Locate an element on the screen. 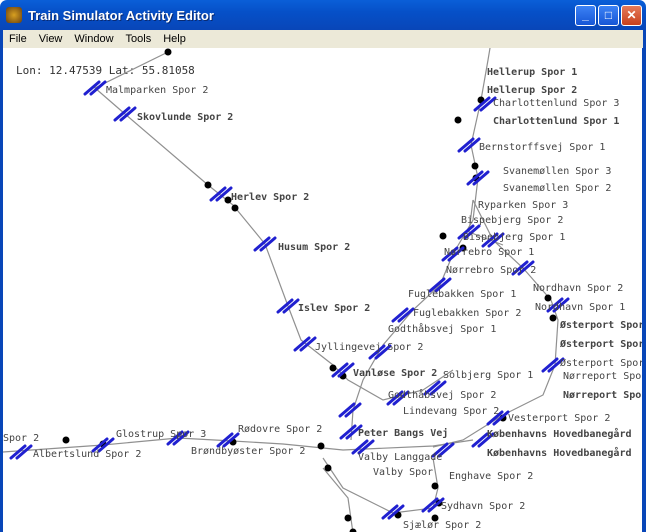  station-label: Nørrebro Spor 2 is located at coordinates (491, 270).